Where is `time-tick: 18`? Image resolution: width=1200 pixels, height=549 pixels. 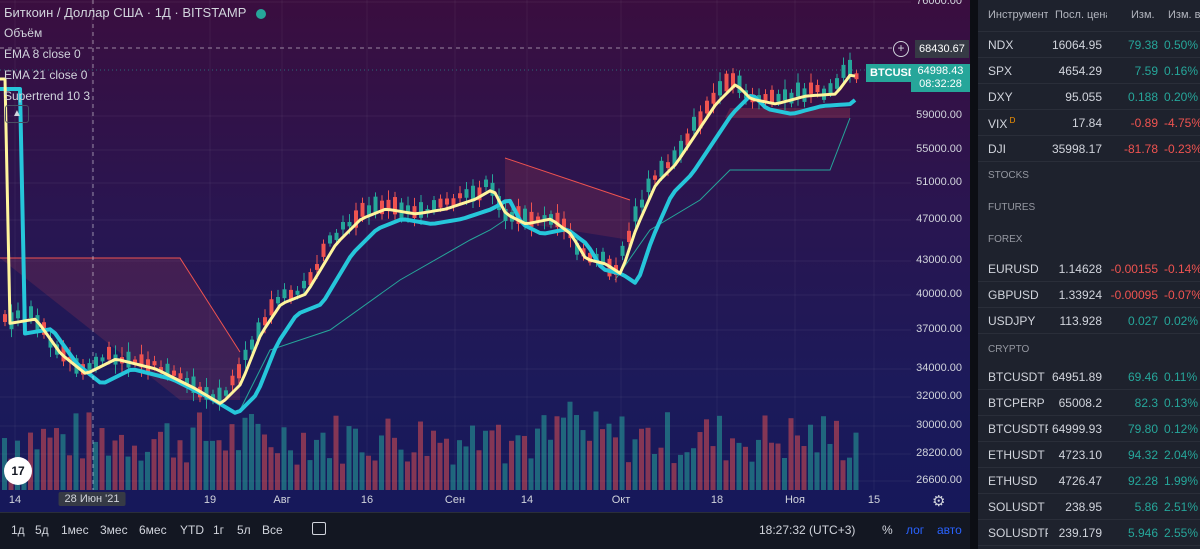
time-tick: 18 is located at coordinates (717, 500).